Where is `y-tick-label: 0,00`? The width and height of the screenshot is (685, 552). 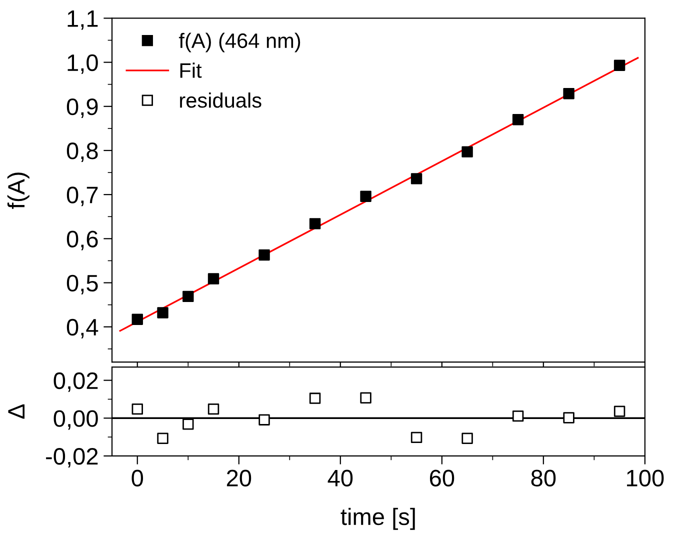 y-tick-label: 0,00 is located at coordinates (76, 420).